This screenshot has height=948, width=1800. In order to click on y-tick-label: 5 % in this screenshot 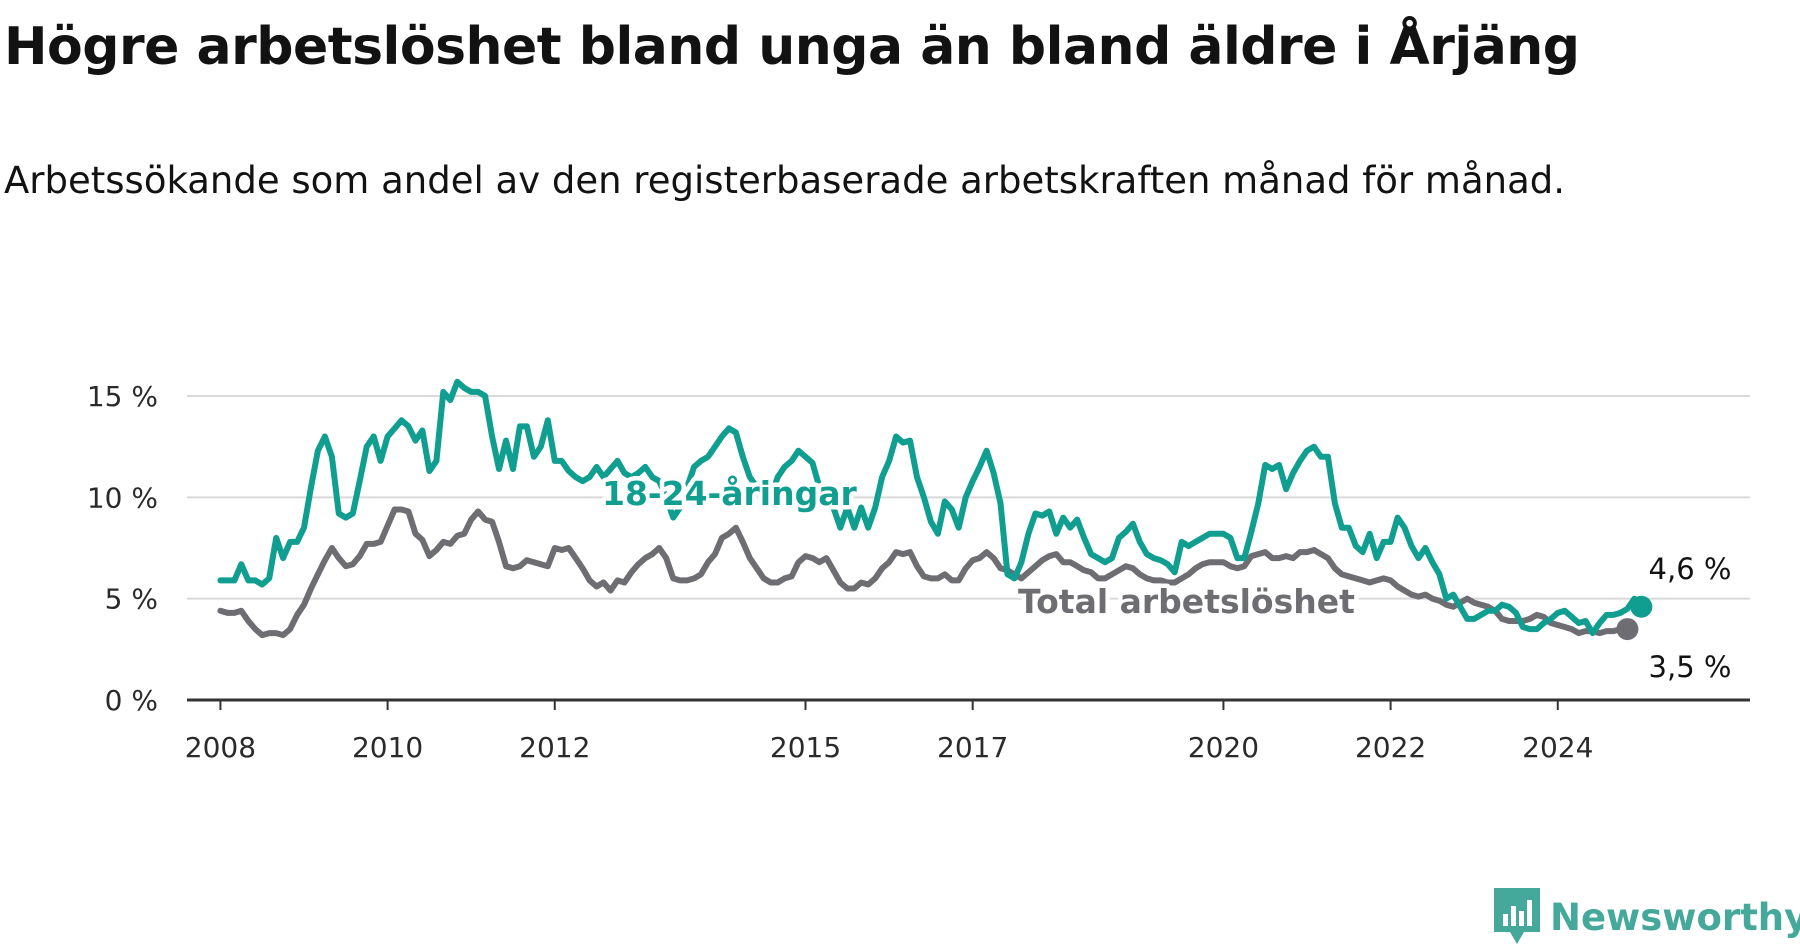, I will do `click(131, 599)`.